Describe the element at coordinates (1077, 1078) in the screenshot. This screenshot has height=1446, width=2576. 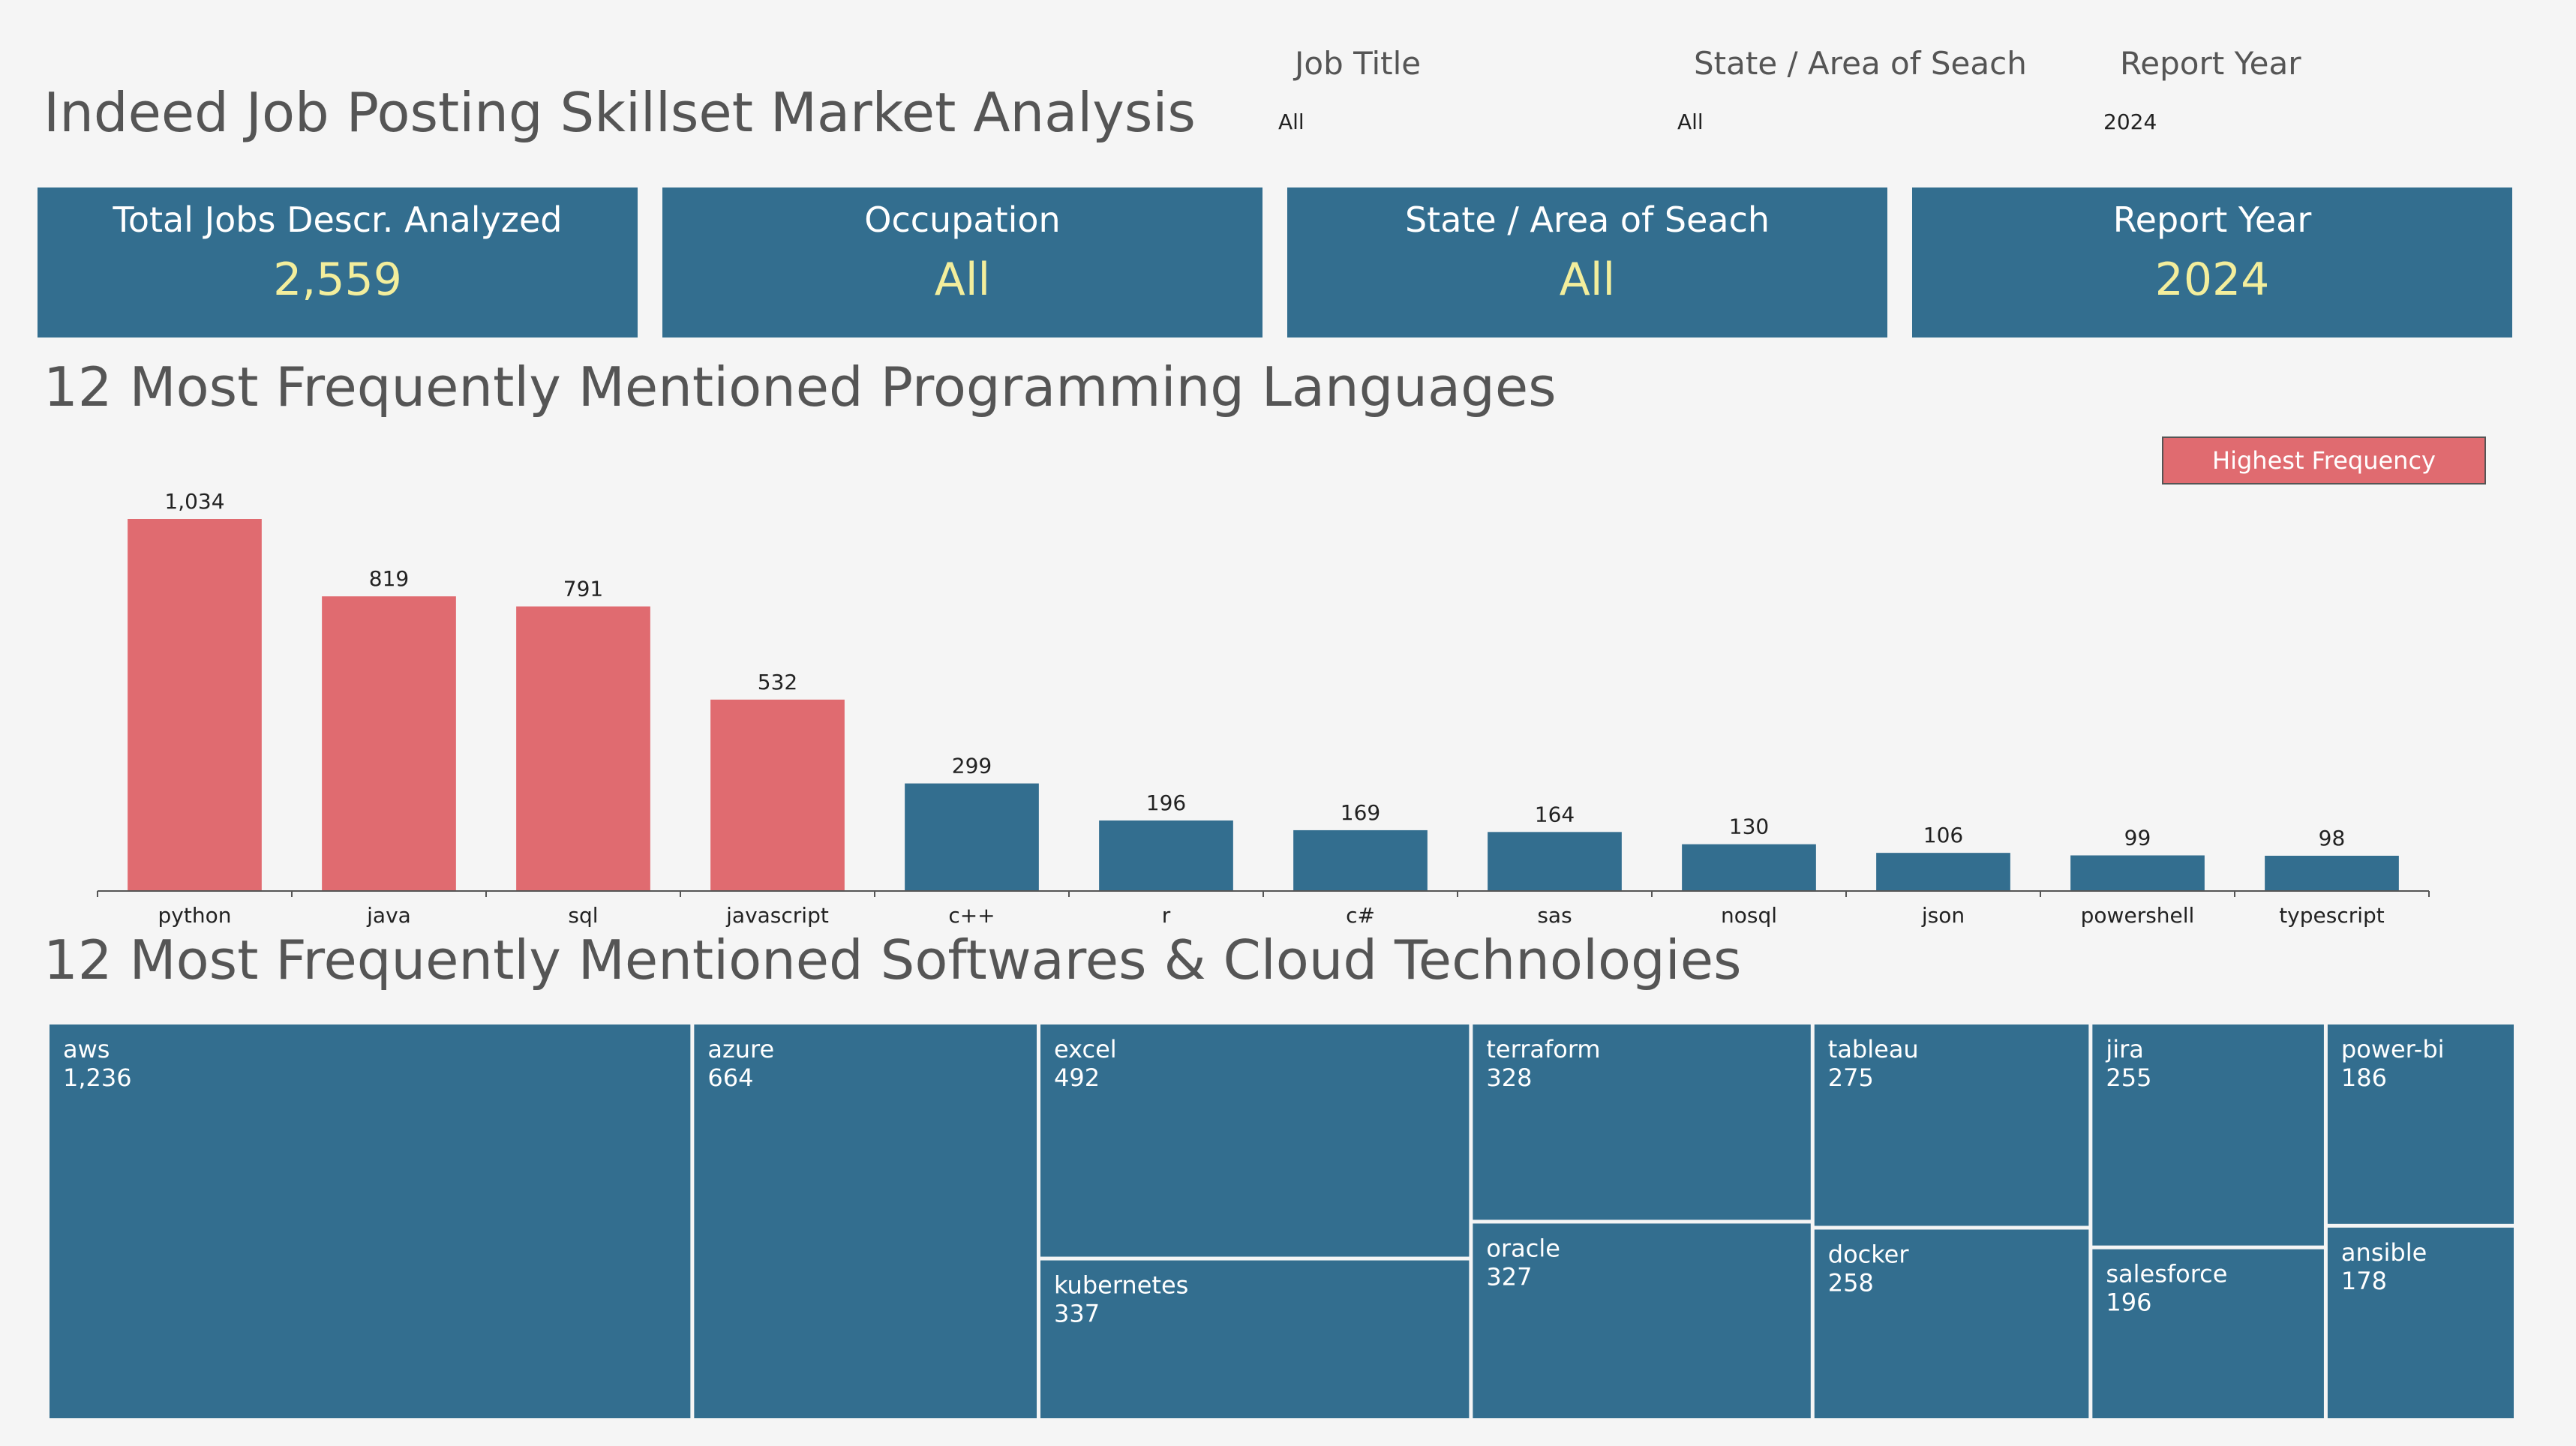
I see `treemap-cell-value: 492` at that location.